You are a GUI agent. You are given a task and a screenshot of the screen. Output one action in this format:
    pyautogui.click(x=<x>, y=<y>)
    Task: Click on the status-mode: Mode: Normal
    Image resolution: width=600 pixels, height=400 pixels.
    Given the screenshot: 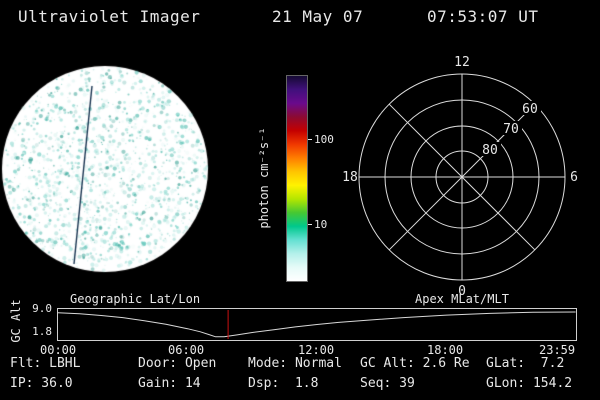 What is the action you would take?
    pyautogui.click(x=295, y=363)
    